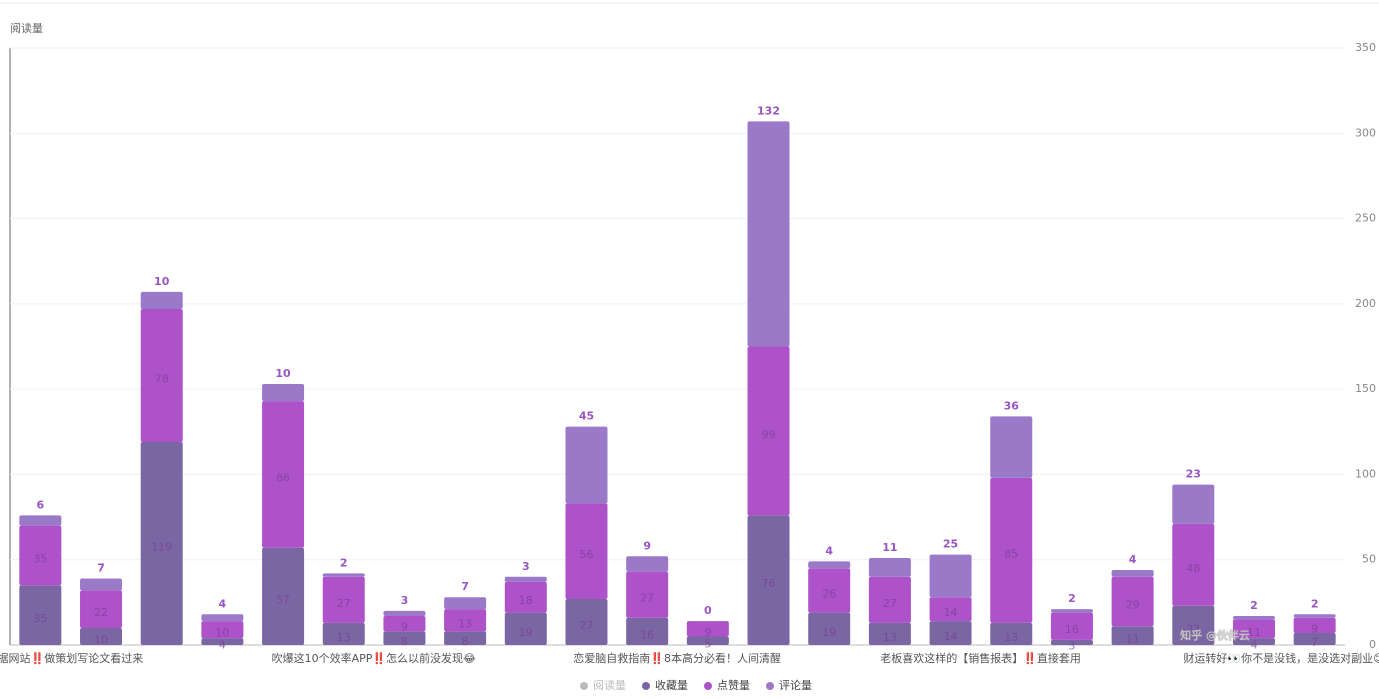 The image size is (1379, 699). Describe the element at coordinates (795, 685) in the screenshot. I see `legend-label: 评论量` at that location.